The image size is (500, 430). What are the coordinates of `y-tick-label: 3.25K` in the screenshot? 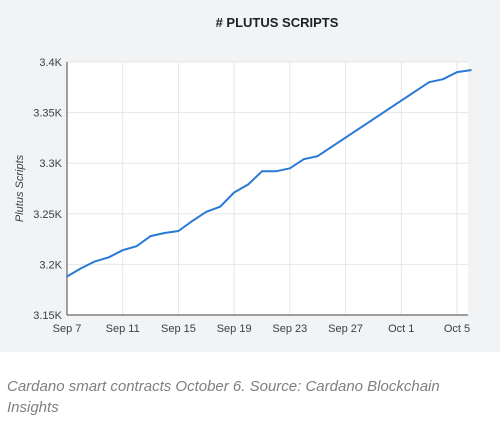 It's located at (47, 215).